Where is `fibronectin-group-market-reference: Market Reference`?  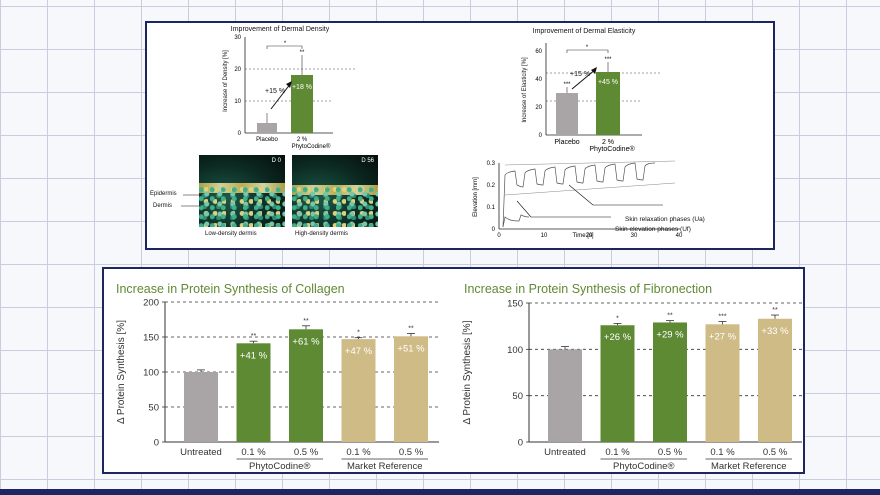 fibronectin-group-market-reference: Market Reference is located at coordinates (749, 466).